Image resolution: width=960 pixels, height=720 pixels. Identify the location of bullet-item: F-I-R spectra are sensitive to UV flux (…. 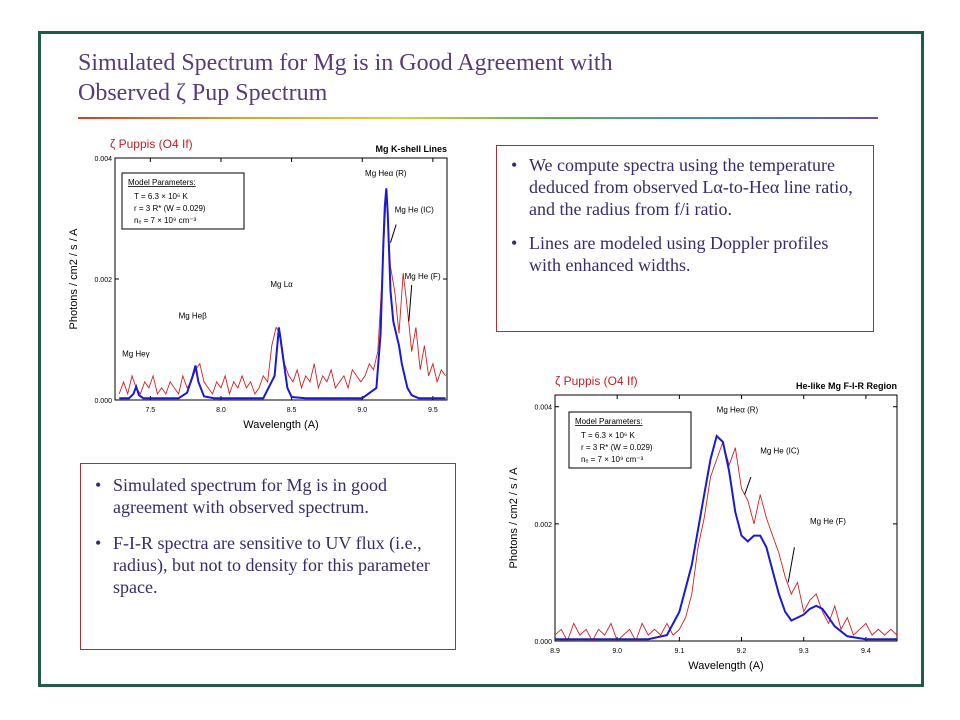
(268, 565).